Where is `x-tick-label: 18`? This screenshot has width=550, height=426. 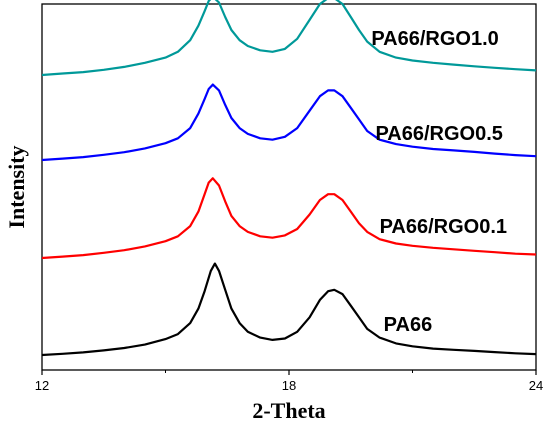
x-tick-label: 18 is located at coordinates (289, 385).